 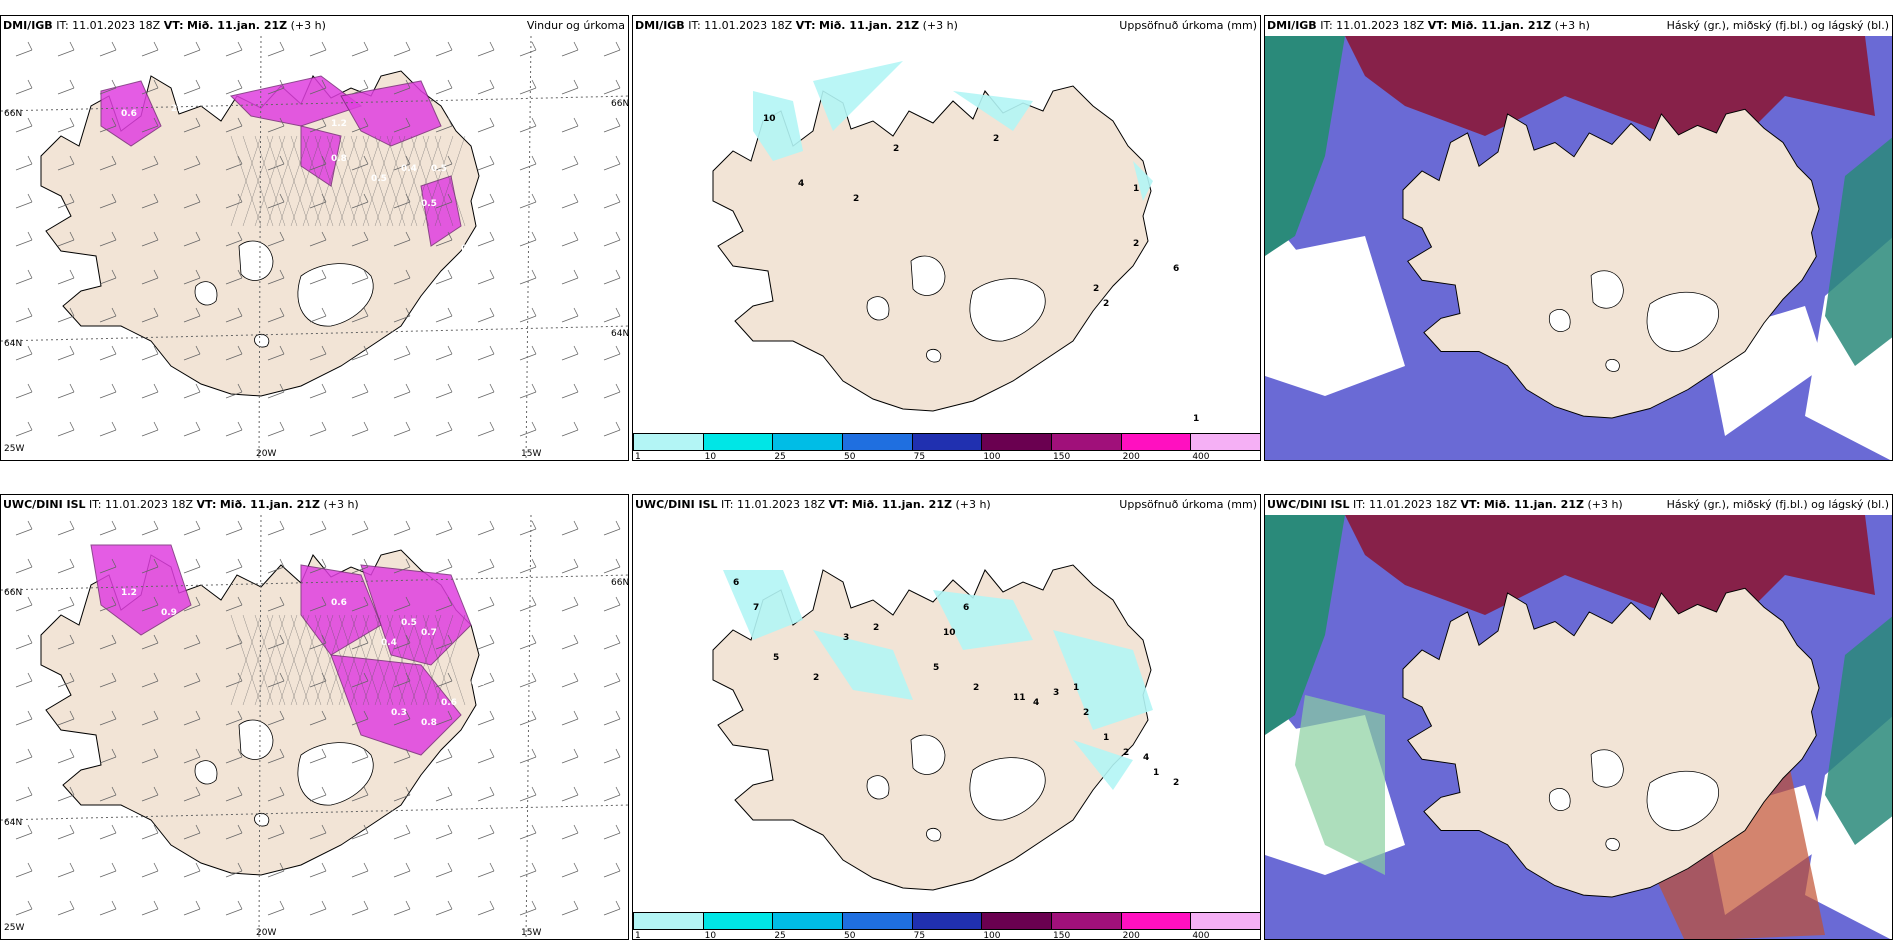 What do you see at coordinates (638, 456) in the screenshot?
I see `colorbar-tick: 1` at bounding box center [638, 456].